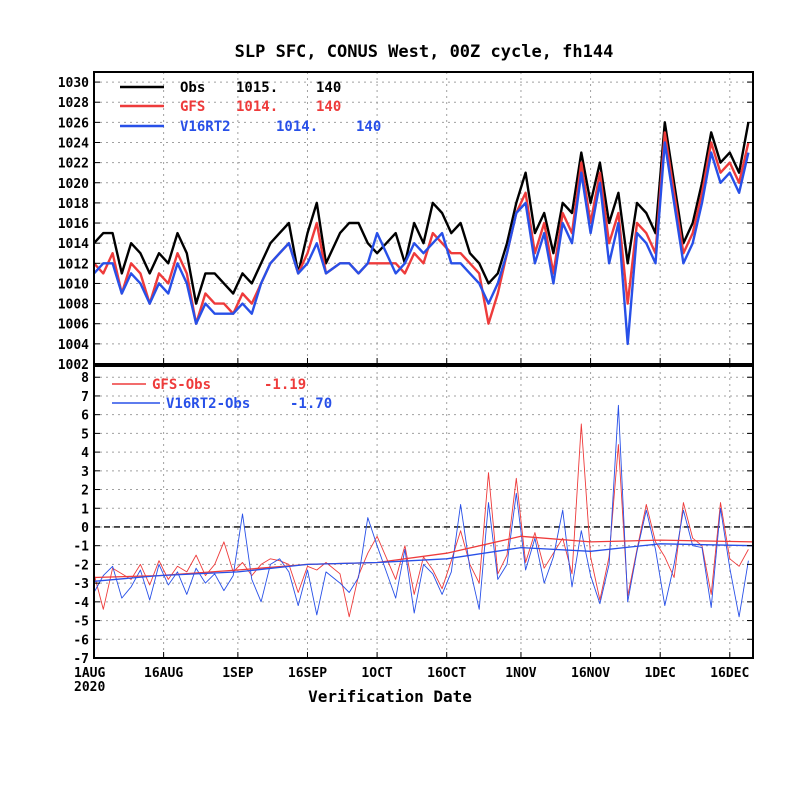  Describe the element at coordinates (81, 547) in the screenshot. I see `y-tick-label: -1` at that location.